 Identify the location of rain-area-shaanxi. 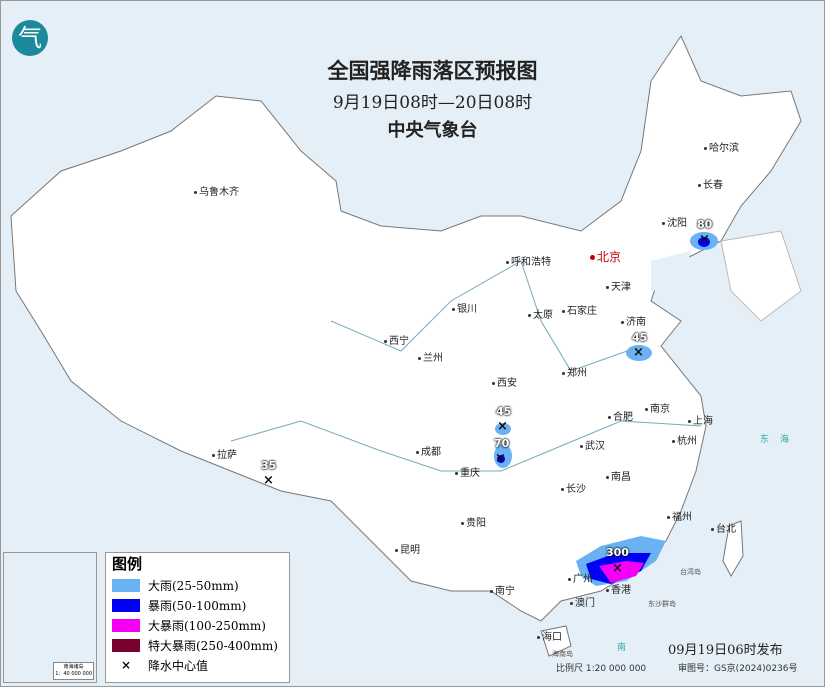
(503, 429).